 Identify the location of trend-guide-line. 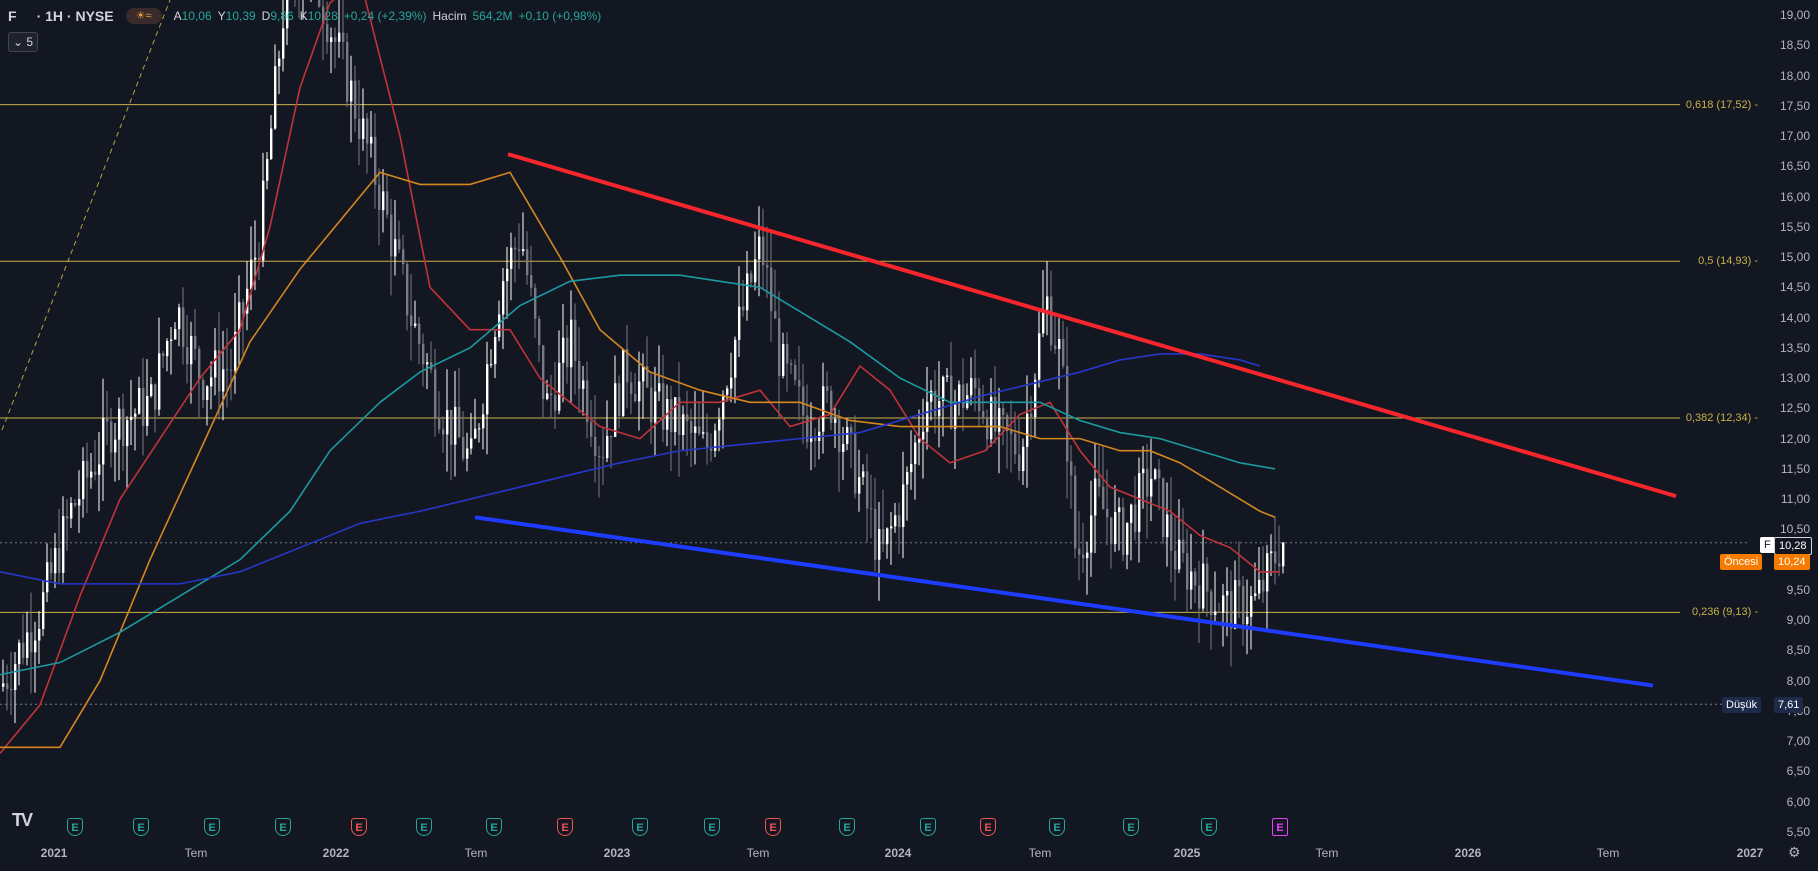
(86, 215).